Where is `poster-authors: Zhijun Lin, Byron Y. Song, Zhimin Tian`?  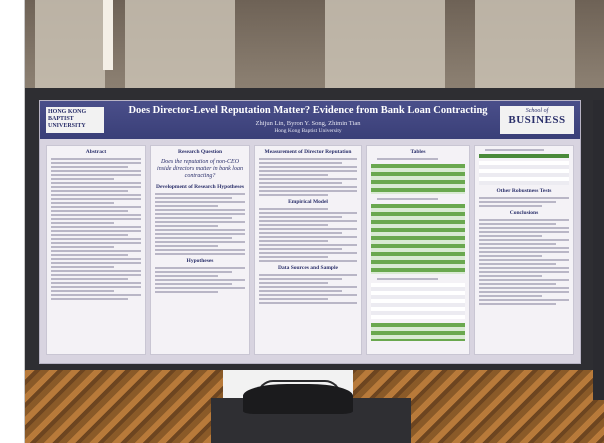
poster-authors: Zhijun Lin, Byron Y. Song, Zhimin Tian is located at coordinates (308, 123).